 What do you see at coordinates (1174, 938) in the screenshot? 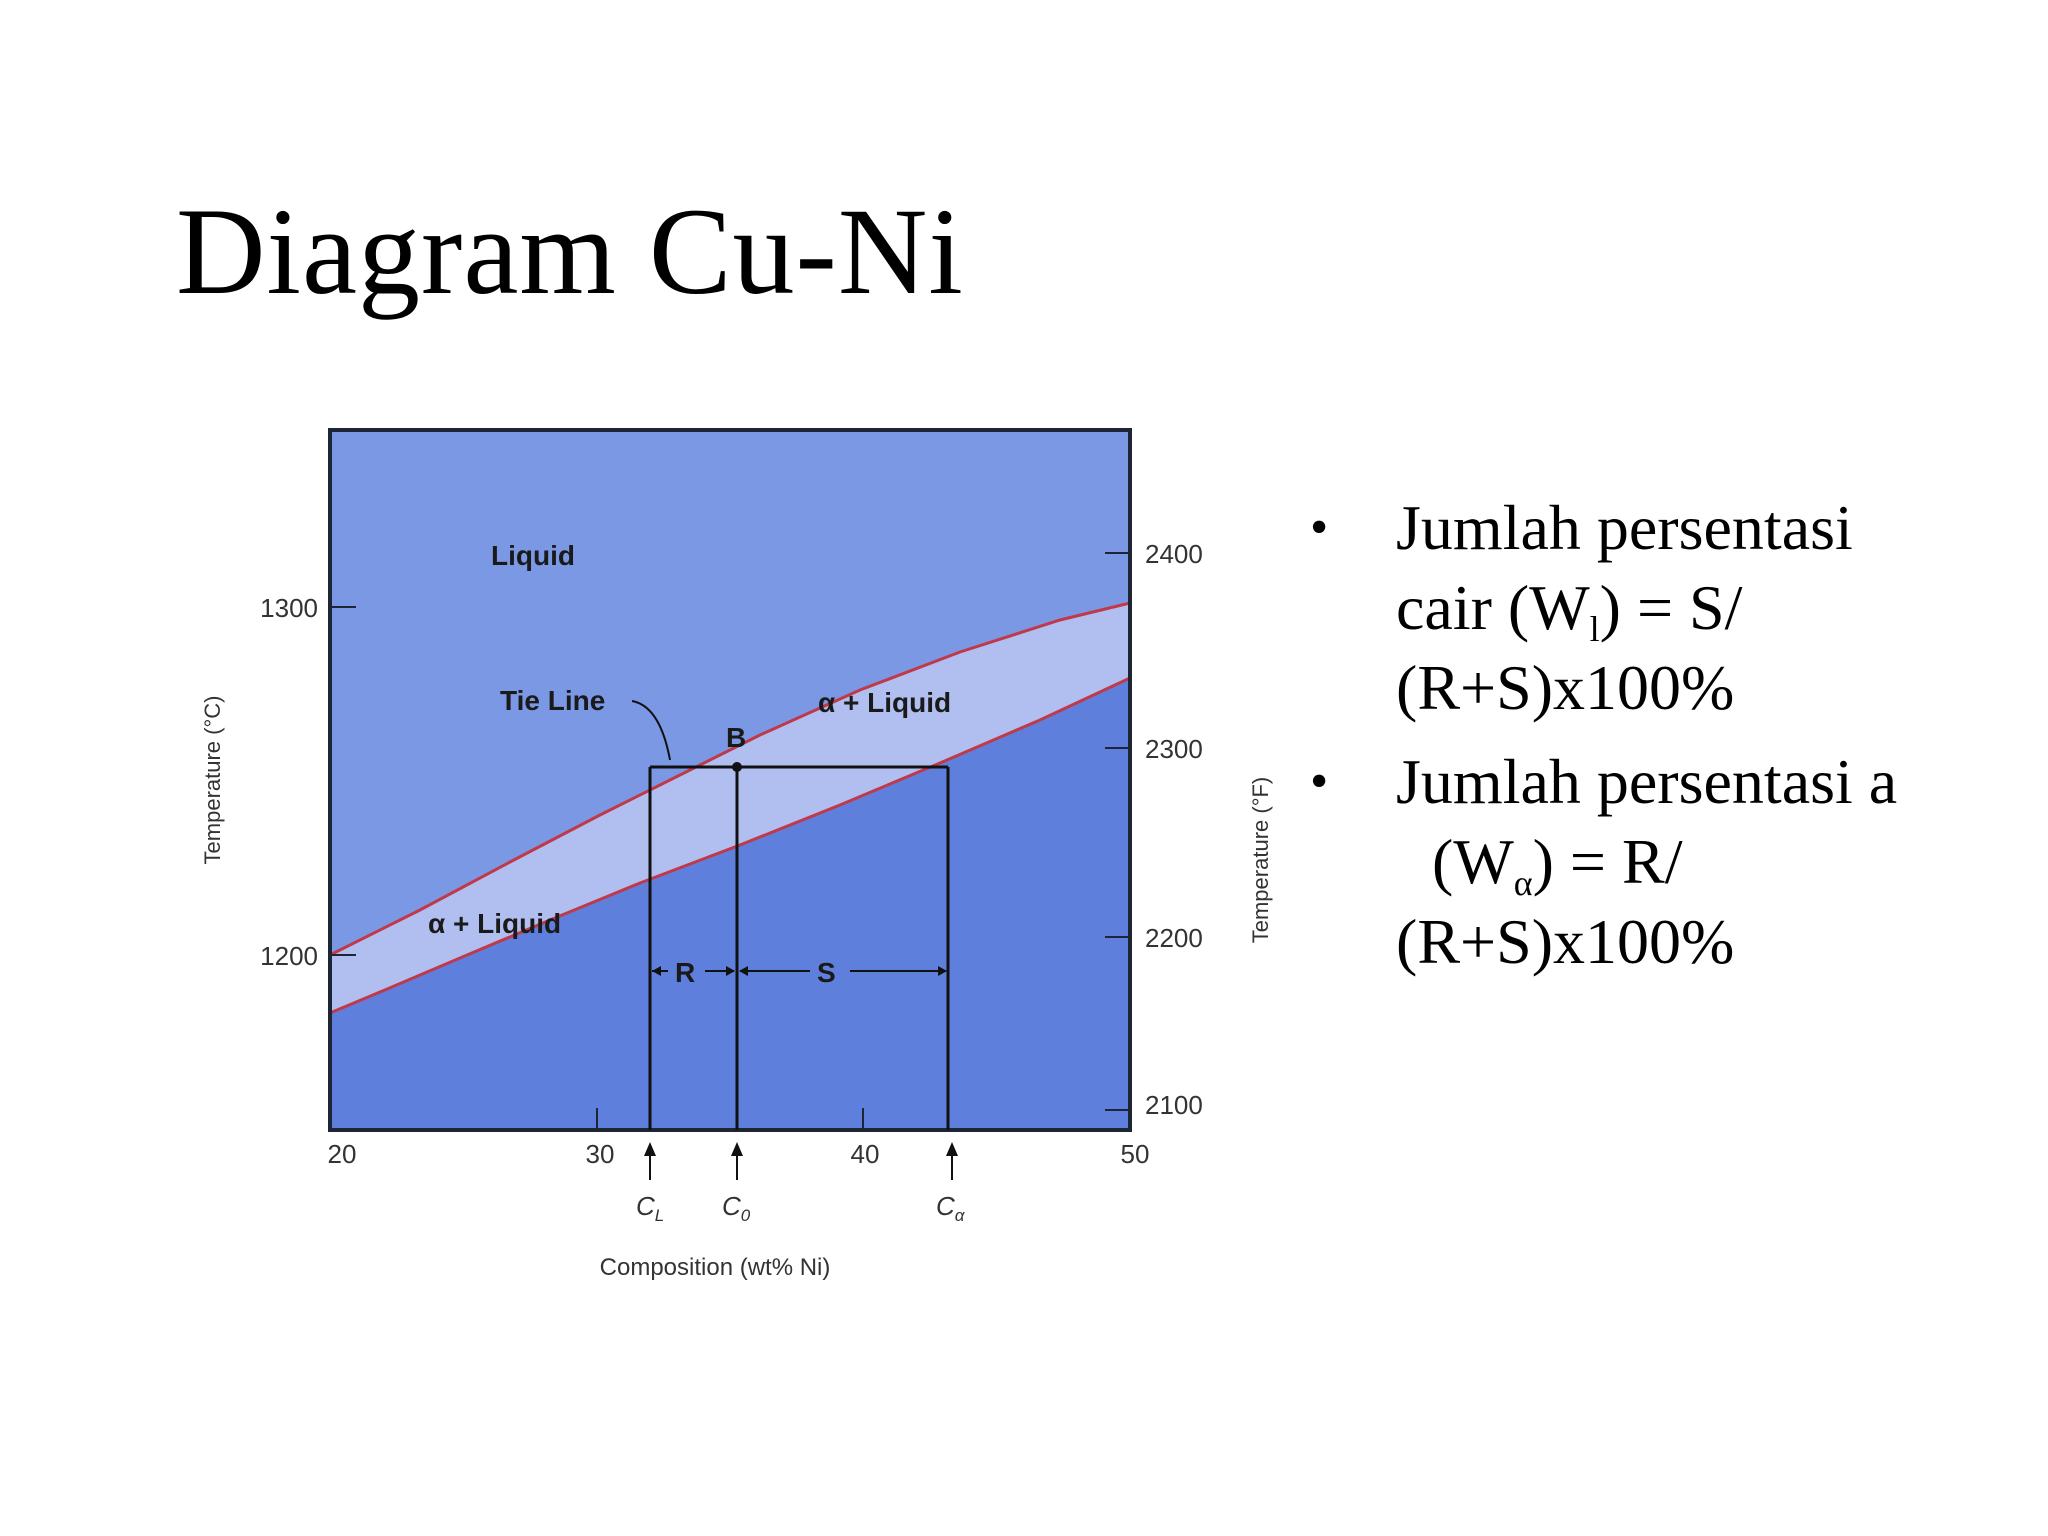
I see `right-tick-label-2200: 2200` at bounding box center [1174, 938].